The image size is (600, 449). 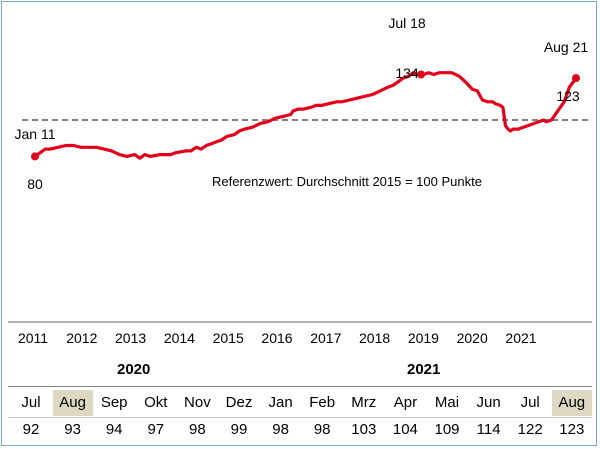 What do you see at coordinates (31, 429) in the screenshot?
I see `table-value: 92` at bounding box center [31, 429].